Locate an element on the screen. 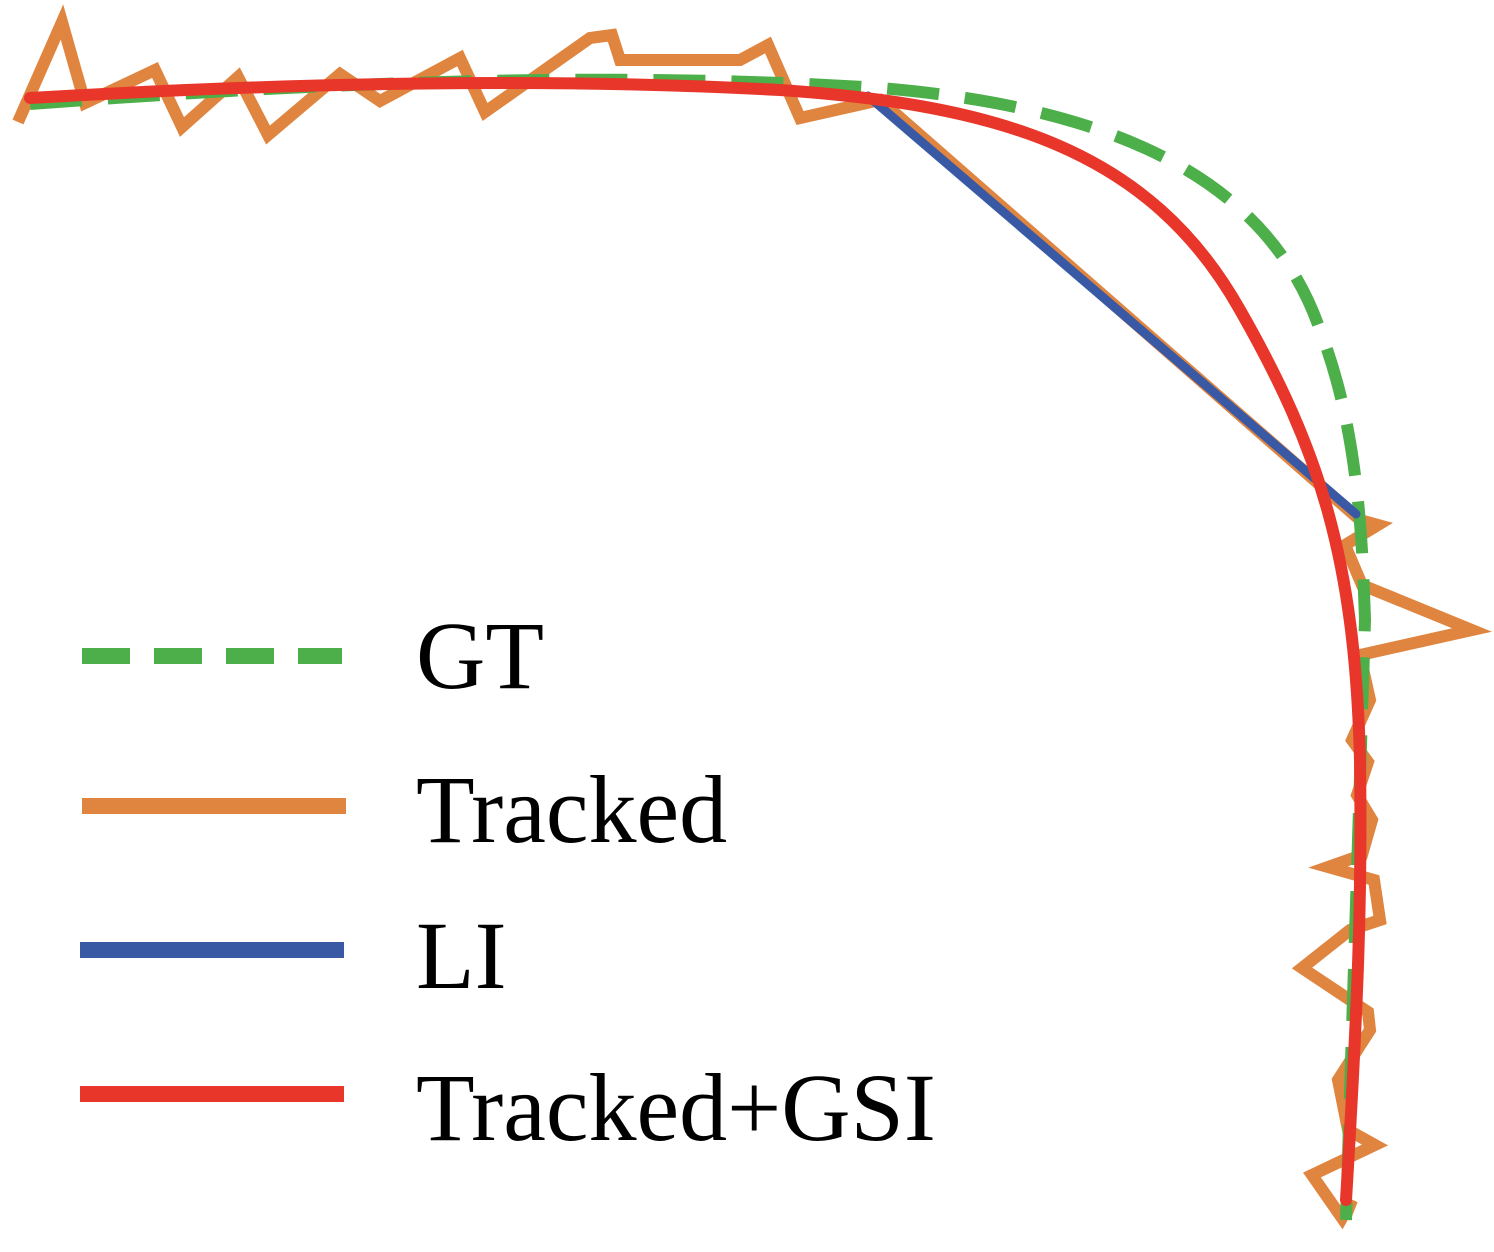 Image resolution: width=1494 pixels, height=1252 pixels. legend-item-gt: GT is located at coordinates (313, 655).